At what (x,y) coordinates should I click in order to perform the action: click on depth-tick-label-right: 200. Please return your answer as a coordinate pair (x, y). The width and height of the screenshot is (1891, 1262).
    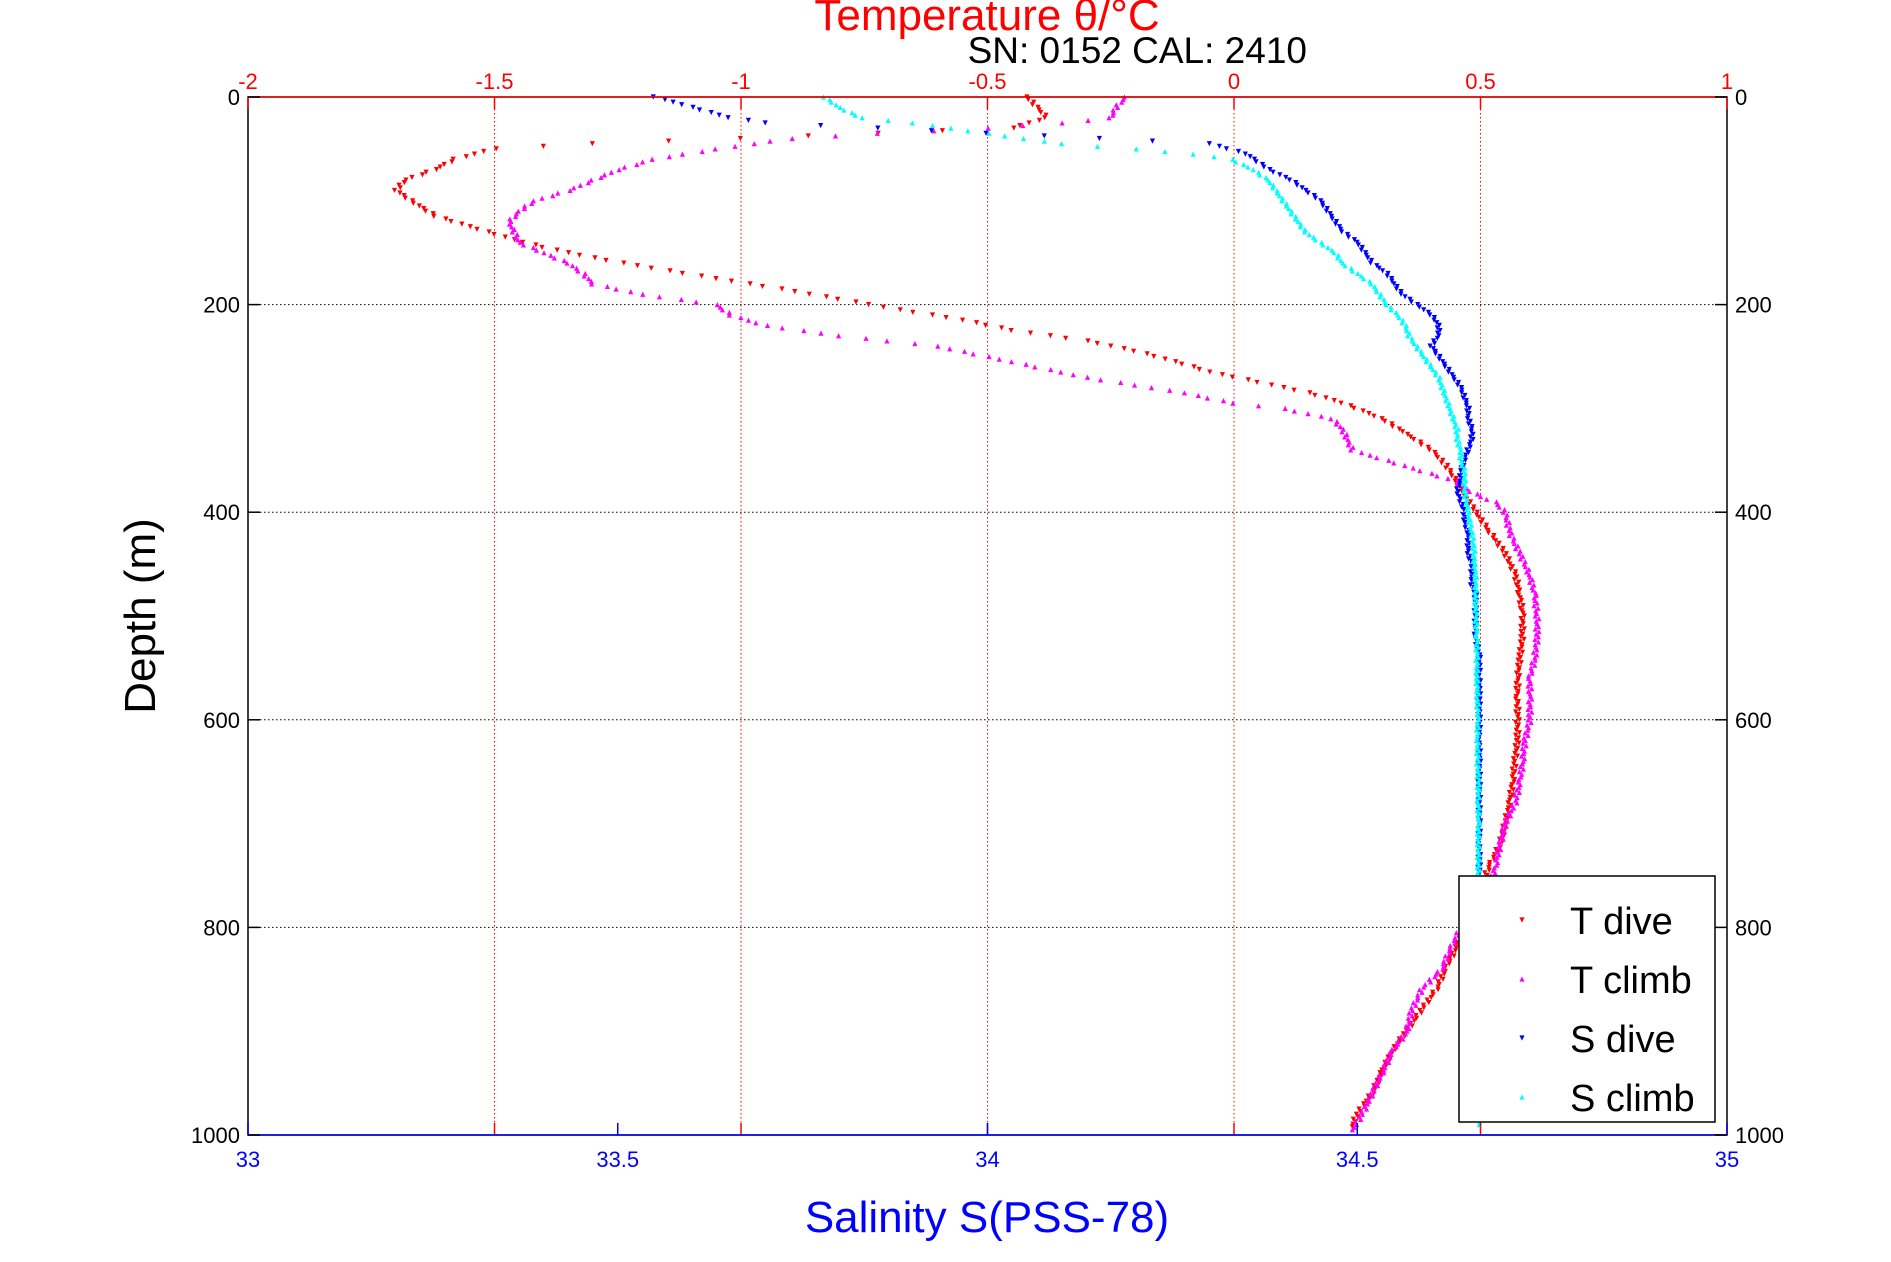
    Looking at the image, I should click on (1753, 305).